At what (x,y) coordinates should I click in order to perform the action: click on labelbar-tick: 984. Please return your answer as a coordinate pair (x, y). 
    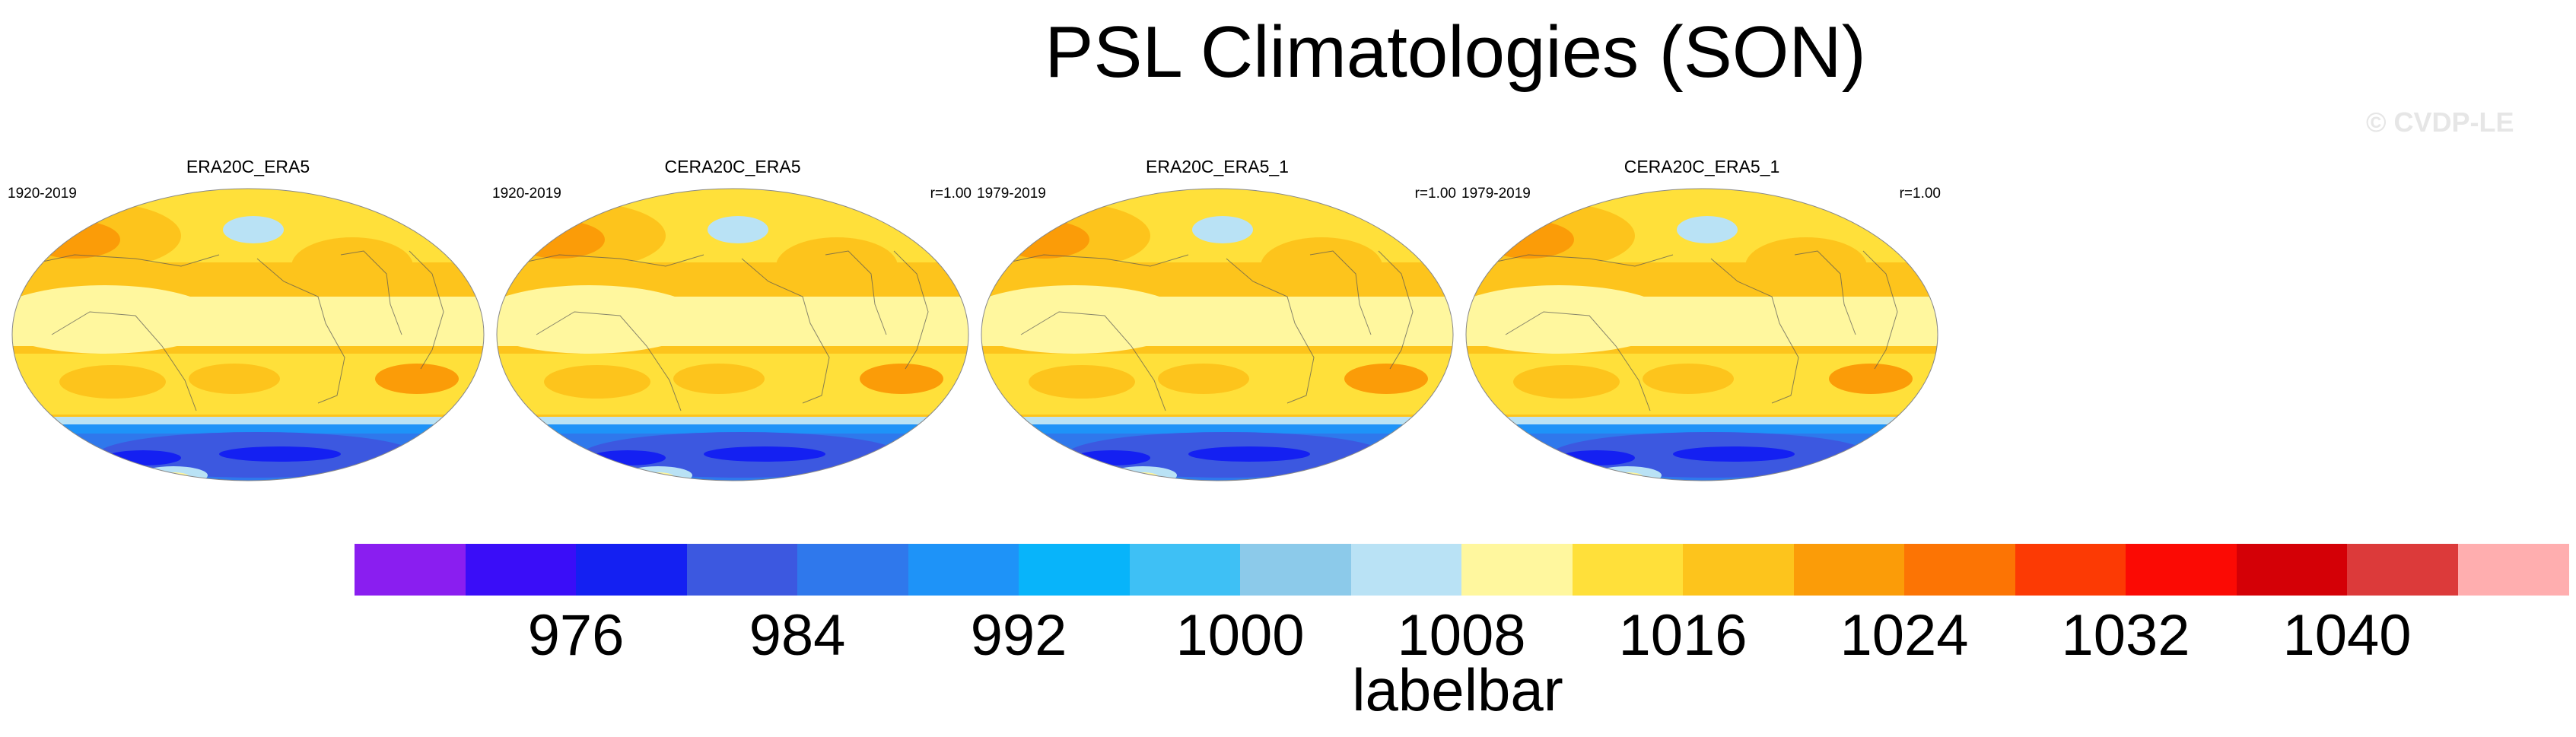
    Looking at the image, I should click on (798, 635).